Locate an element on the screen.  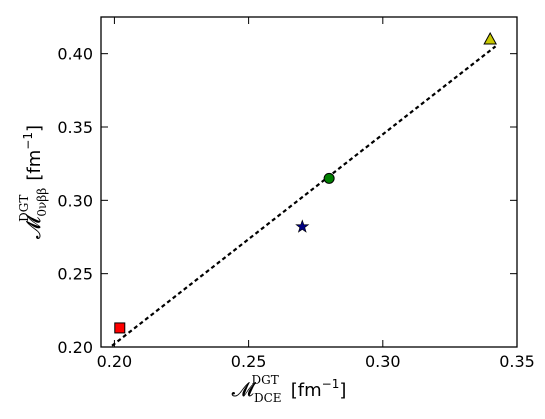
x-axis-label: 𝓜DCE DGT [fm−1] is located at coordinates (289, 389).